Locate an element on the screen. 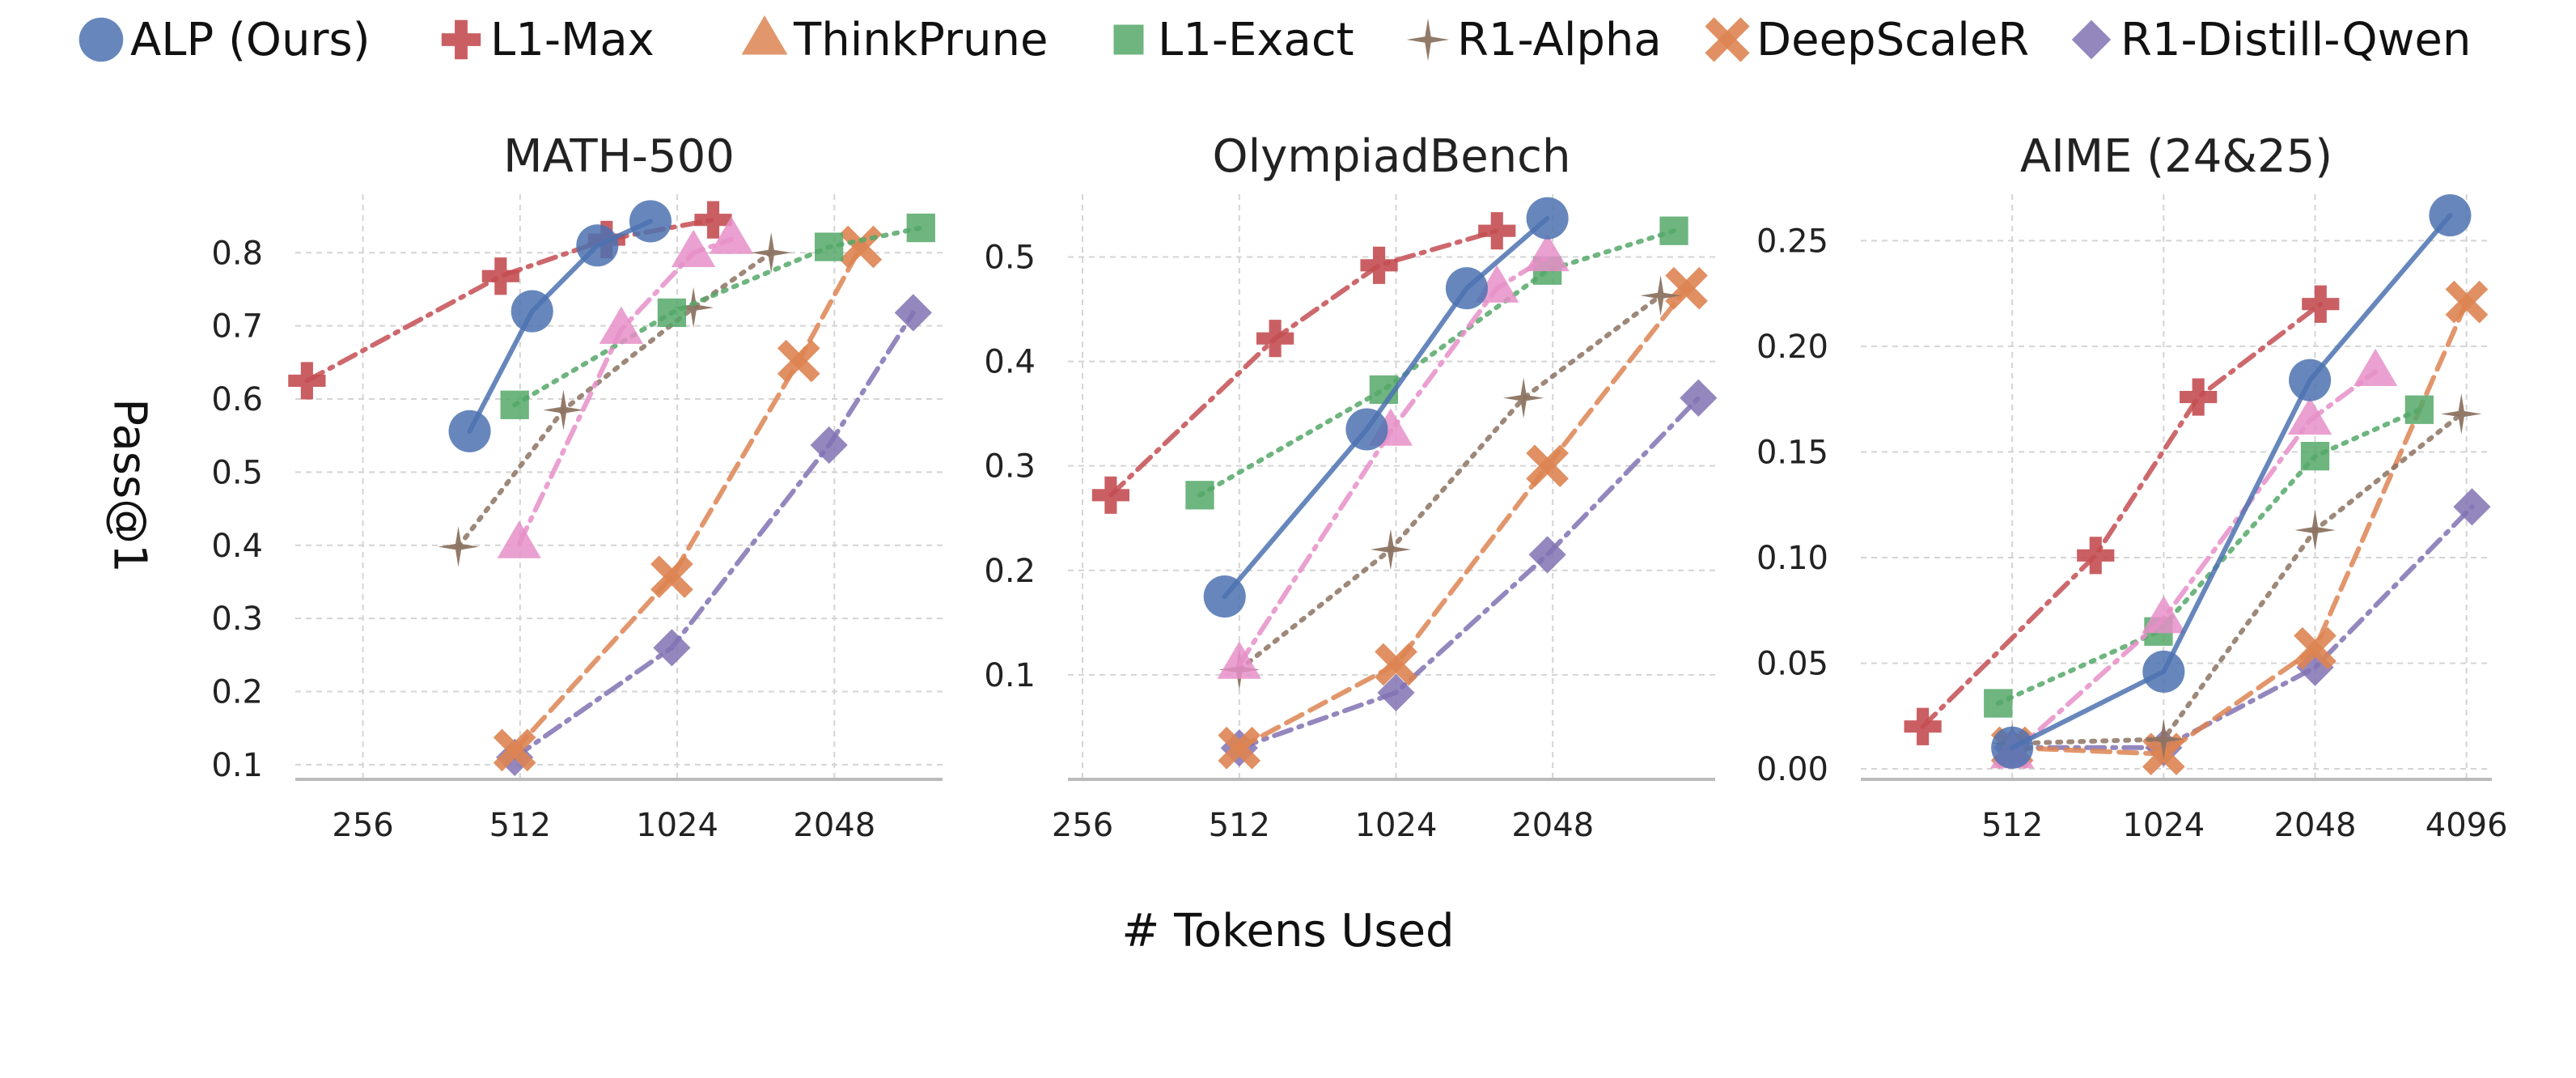 The width and height of the screenshot is (2576, 1078). legend-marker-l1exact is located at coordinates (1128, 39).